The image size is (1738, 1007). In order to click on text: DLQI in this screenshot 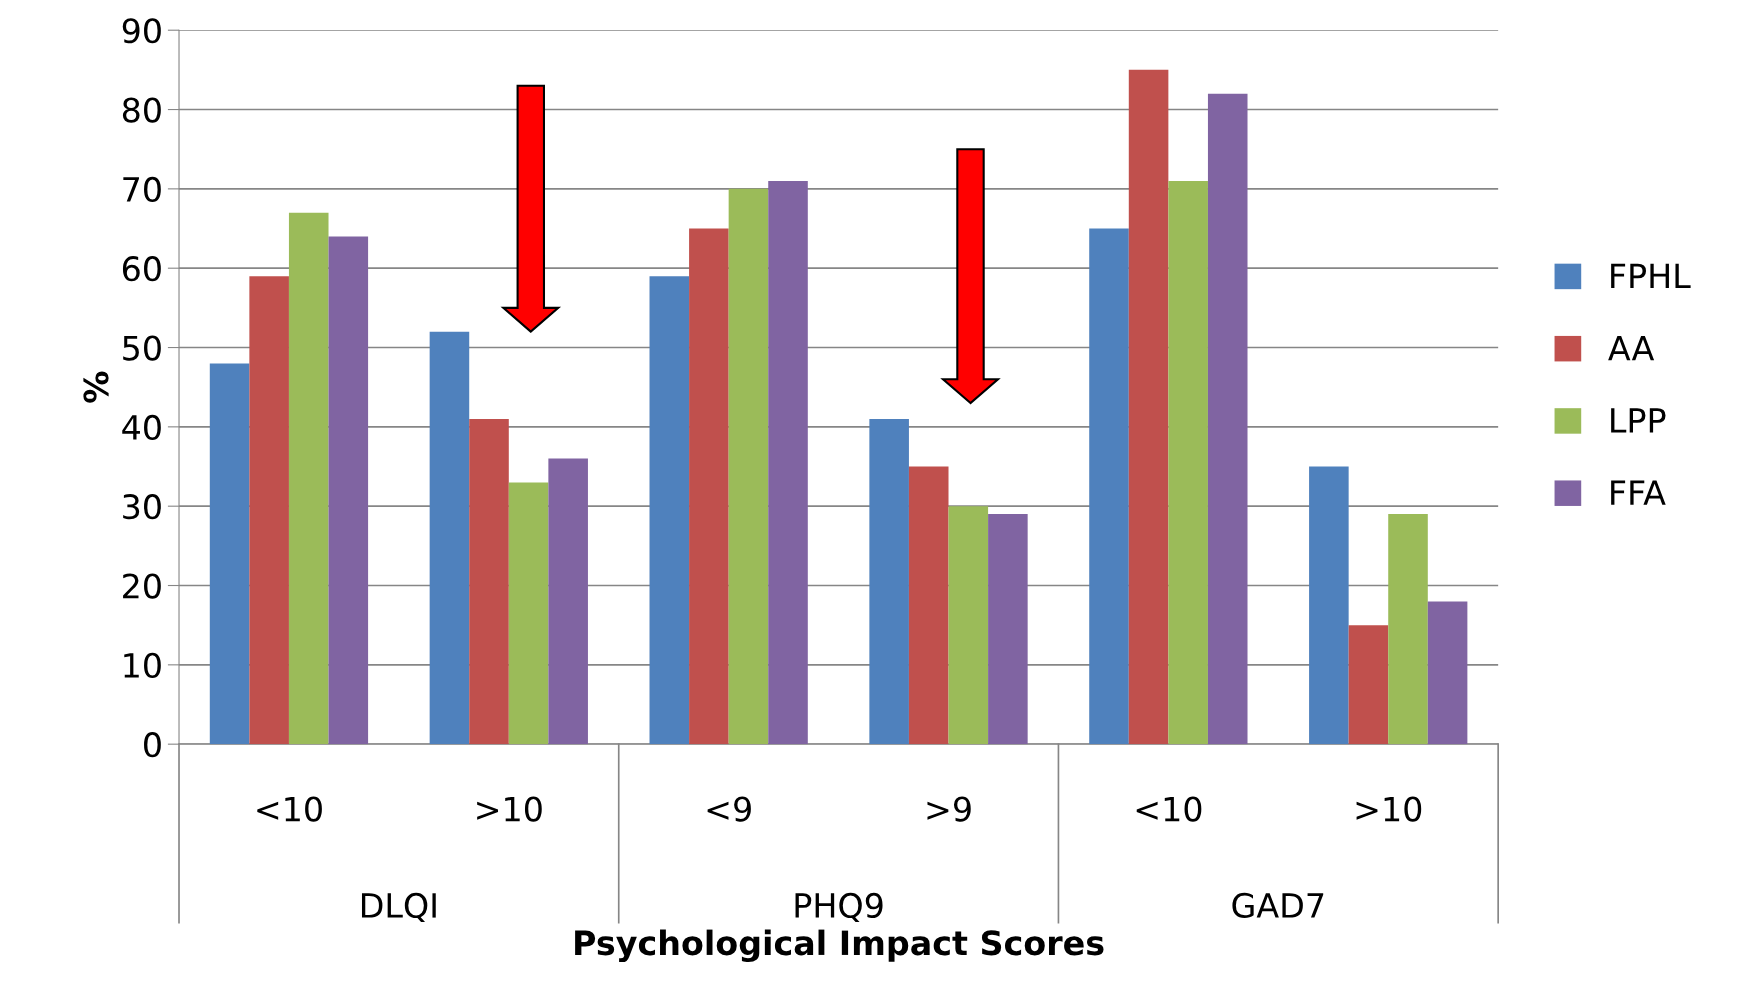, I will do `click(398, 907)`.